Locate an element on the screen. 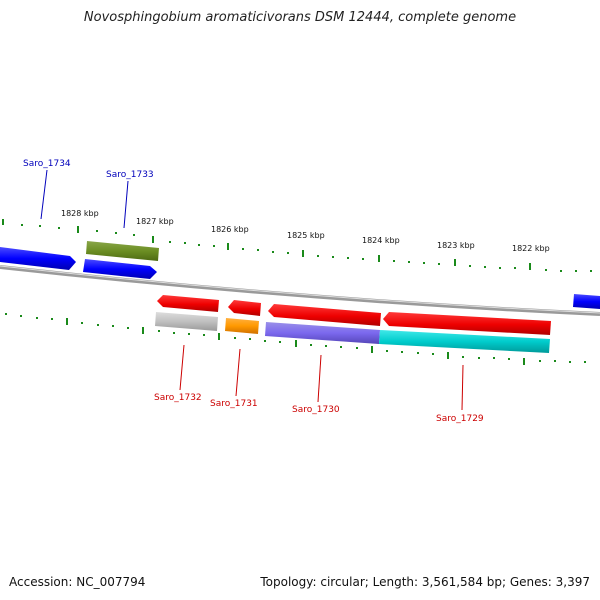 Image resolution: width=600 pixels, height=600 pixels. upper-tick-row is located at coordinates (297, 245).